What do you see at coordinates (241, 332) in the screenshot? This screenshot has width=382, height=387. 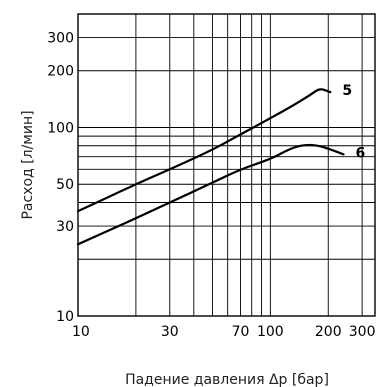 I see `x-tick-label: 70` at bounding box center [241, 332].